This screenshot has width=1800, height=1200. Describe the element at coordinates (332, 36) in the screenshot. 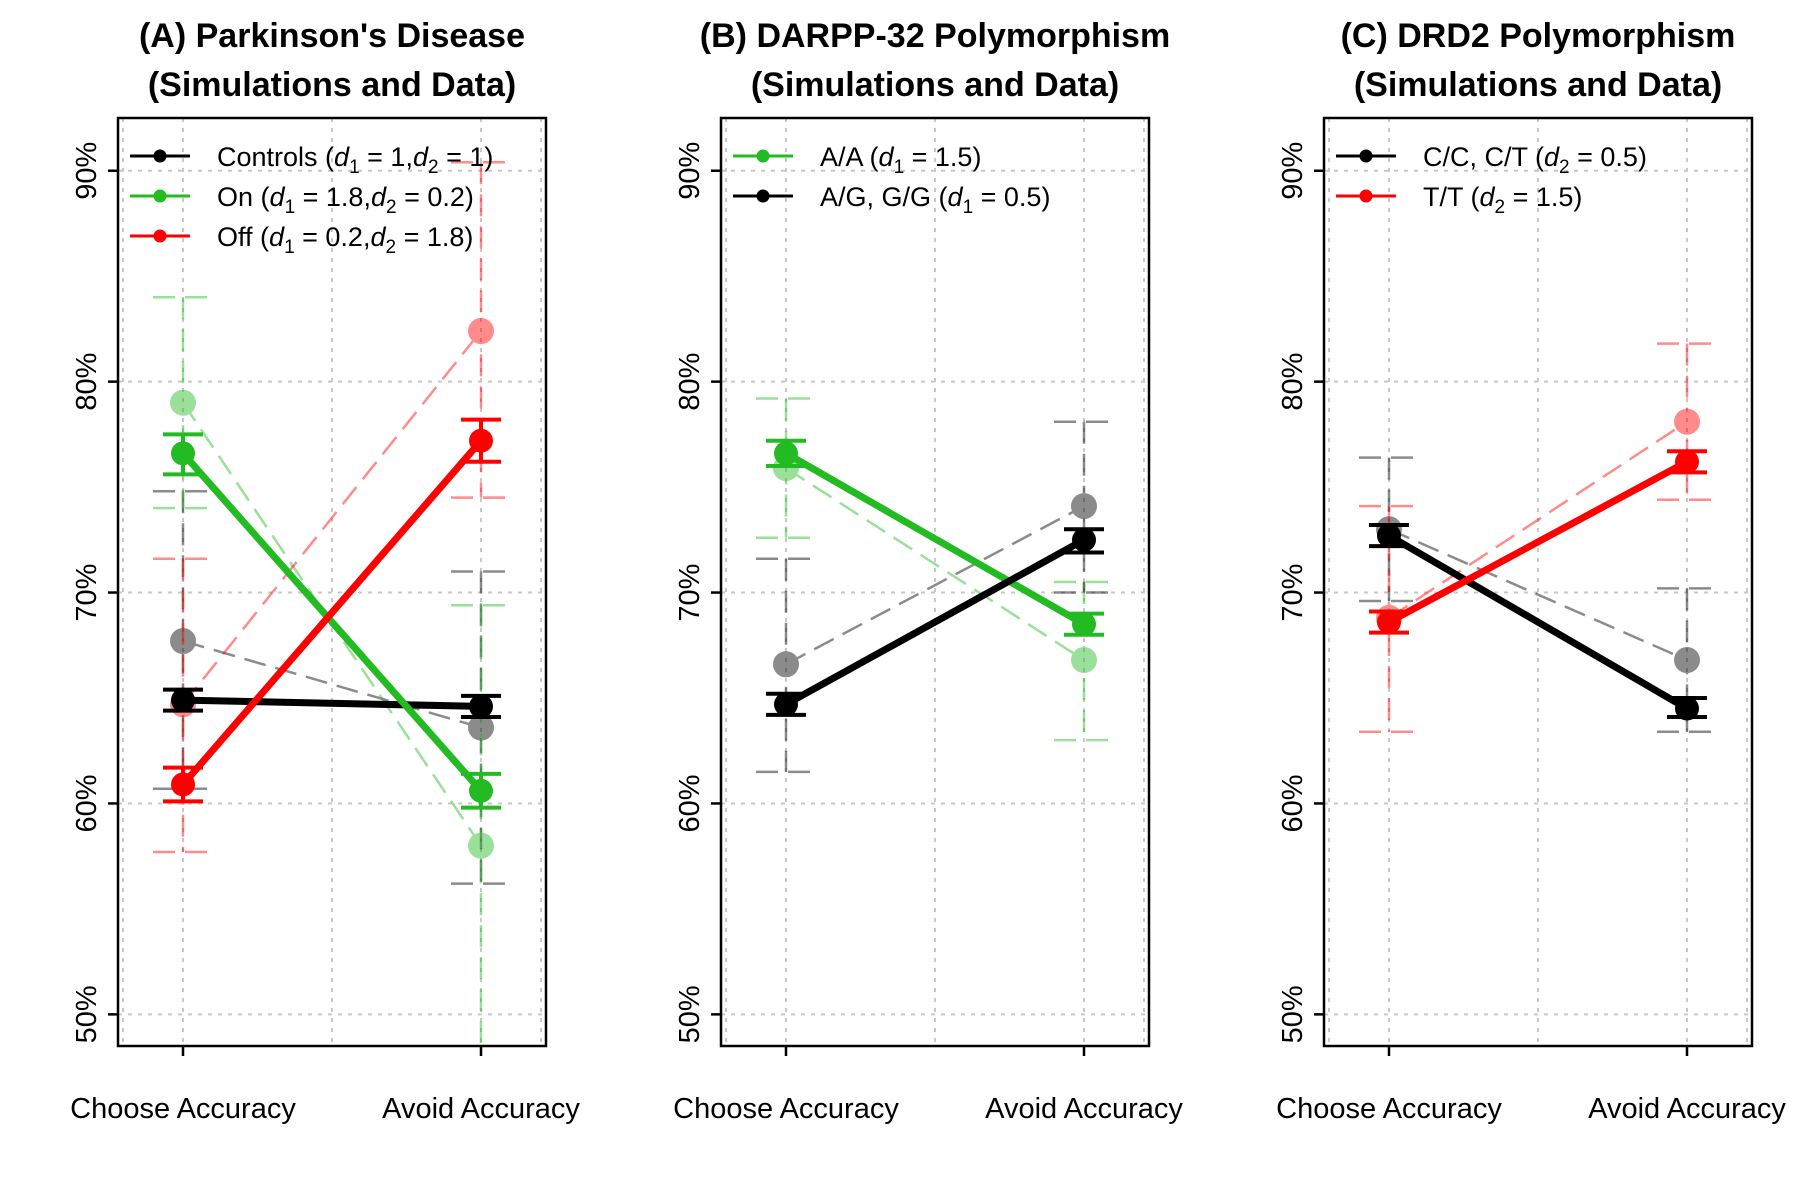

I see `chart-title: (A) Parkinson's Disease` at that location.